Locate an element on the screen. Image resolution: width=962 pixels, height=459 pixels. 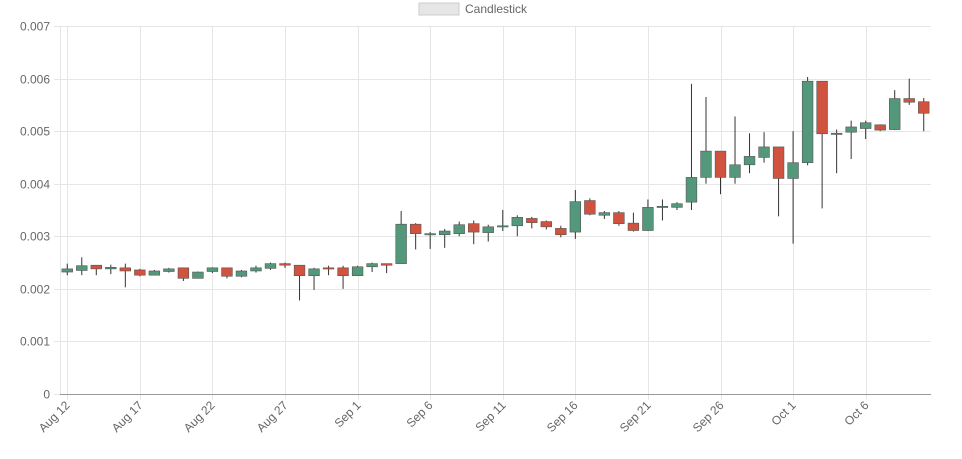
x-tick-label: Aug 12 is located at coordinates (54, 416).